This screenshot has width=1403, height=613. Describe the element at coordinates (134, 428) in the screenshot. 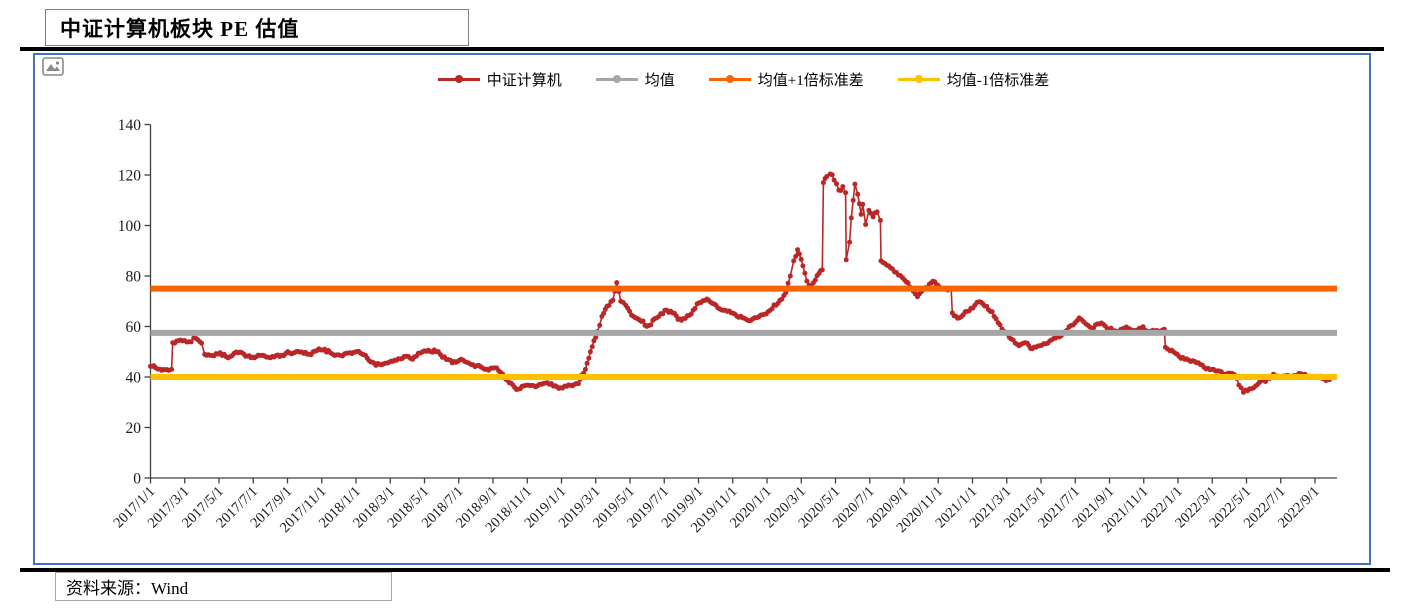

I see `svg-text: 20` at that location.